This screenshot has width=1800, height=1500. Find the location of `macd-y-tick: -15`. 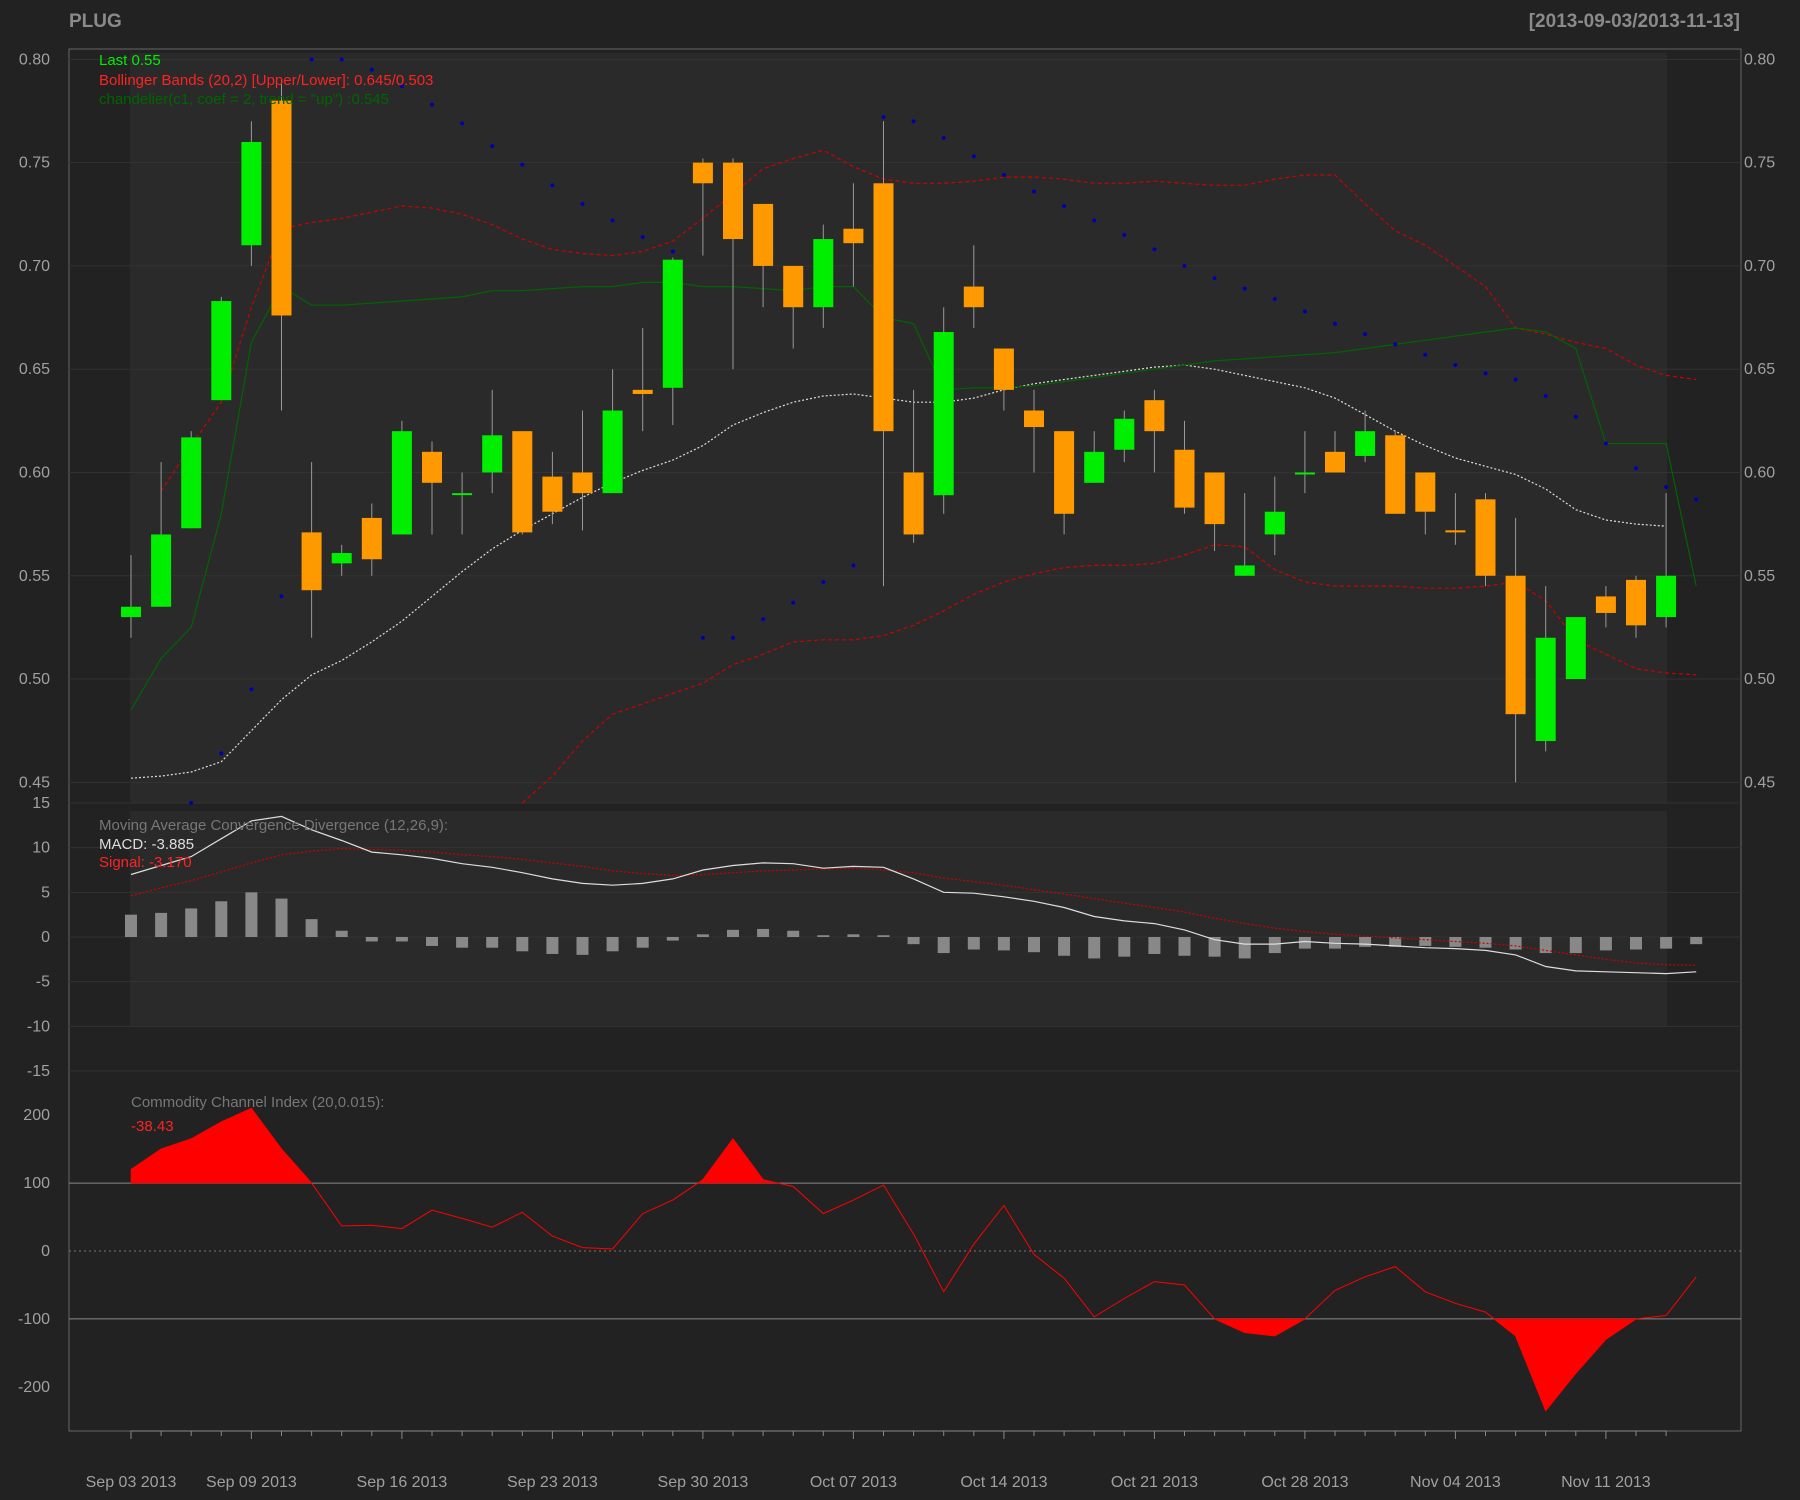

macd-y-tick: -15 is located at coordinates (38, 1071).